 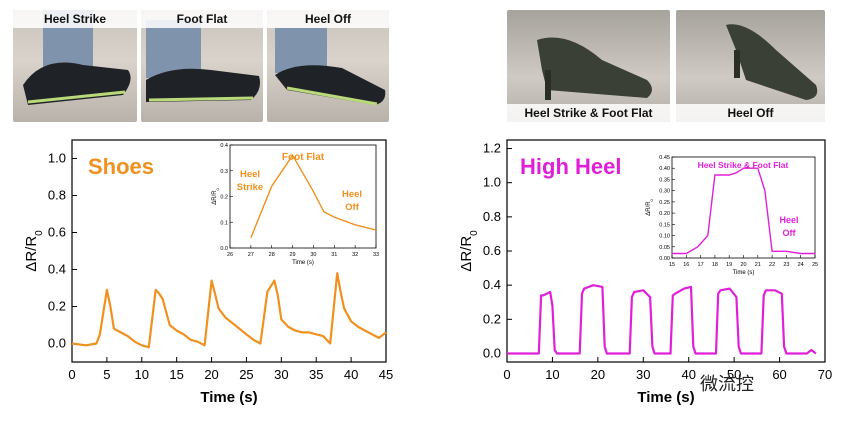 I want to click on inset-y-tick-label: 0.4, so click(x=224, y=146).